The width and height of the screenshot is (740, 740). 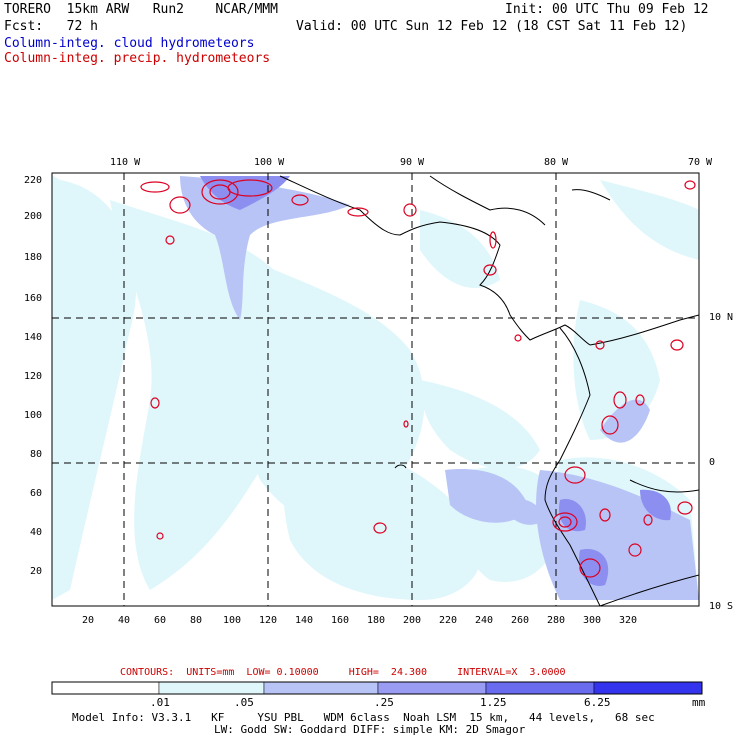 I want to click on x-tick: 80, so click(x=196, y=620).